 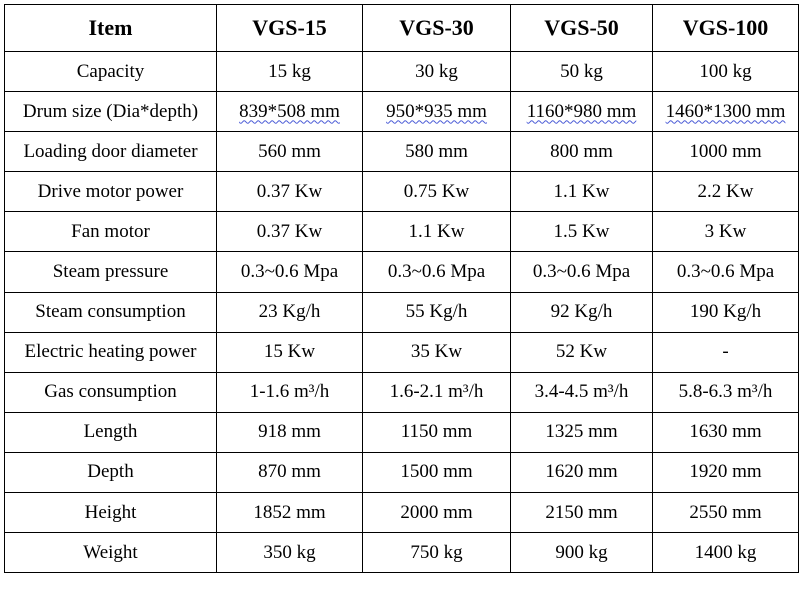 What do you see at coordinates (725, 432) in the screenshot?
I see `cell-value: 1630 mm` at bounding box center [725, 432].